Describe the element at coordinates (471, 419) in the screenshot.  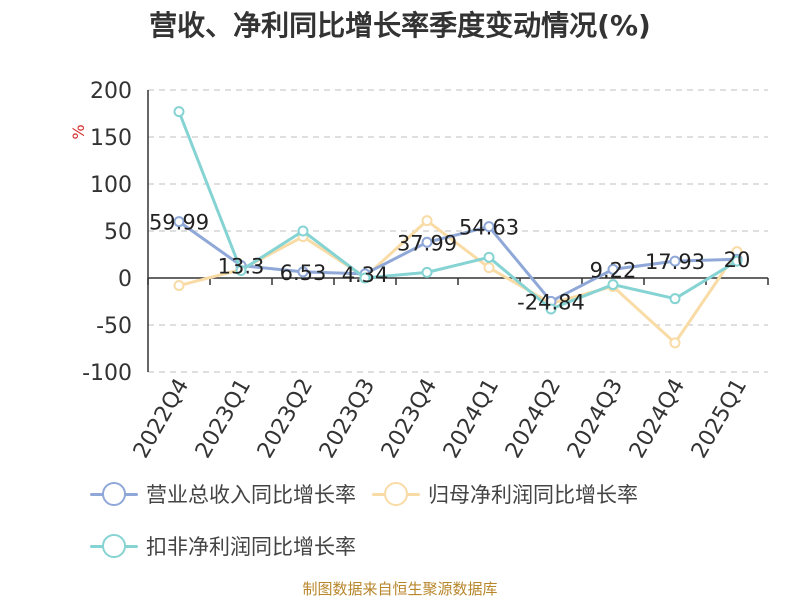
I see `x-tick-label: 2024Q1` at that location.